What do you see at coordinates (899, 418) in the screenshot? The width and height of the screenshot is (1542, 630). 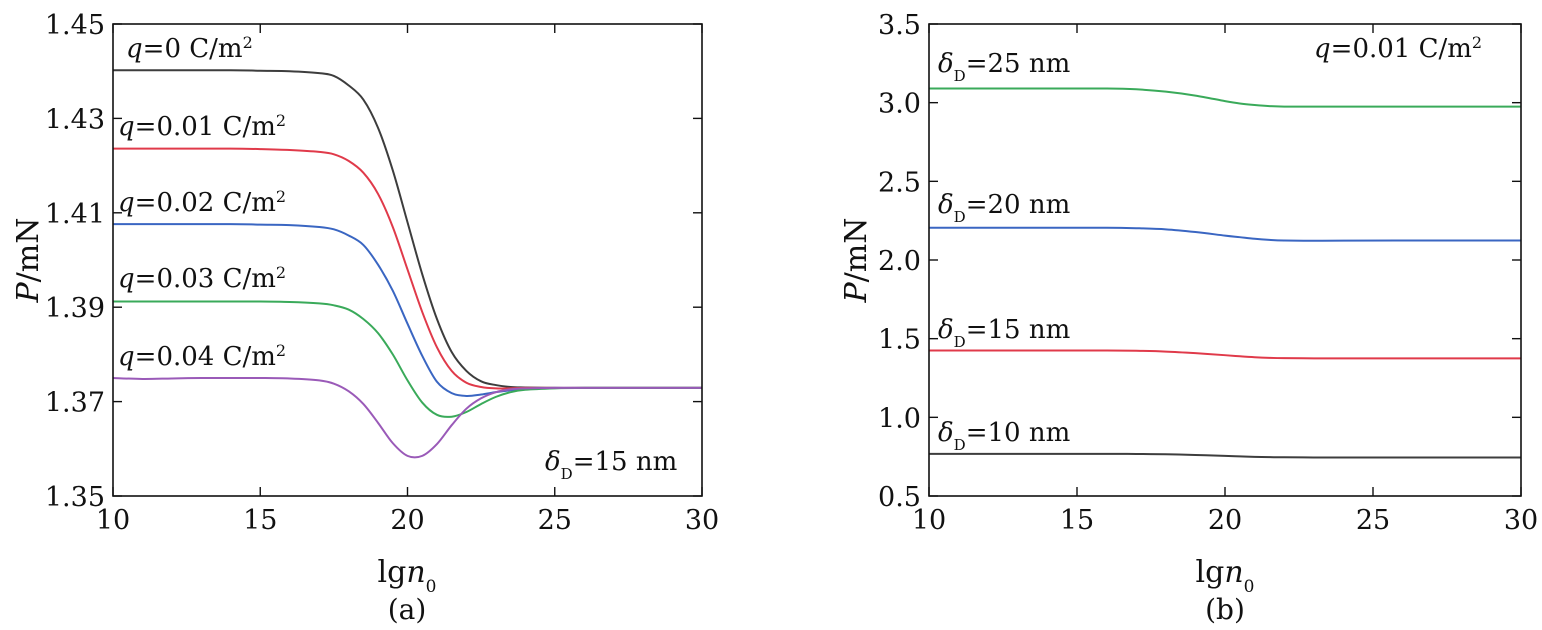 I see `panel-b-y-tick-label: 1.0` at bounding box center [899, 418].